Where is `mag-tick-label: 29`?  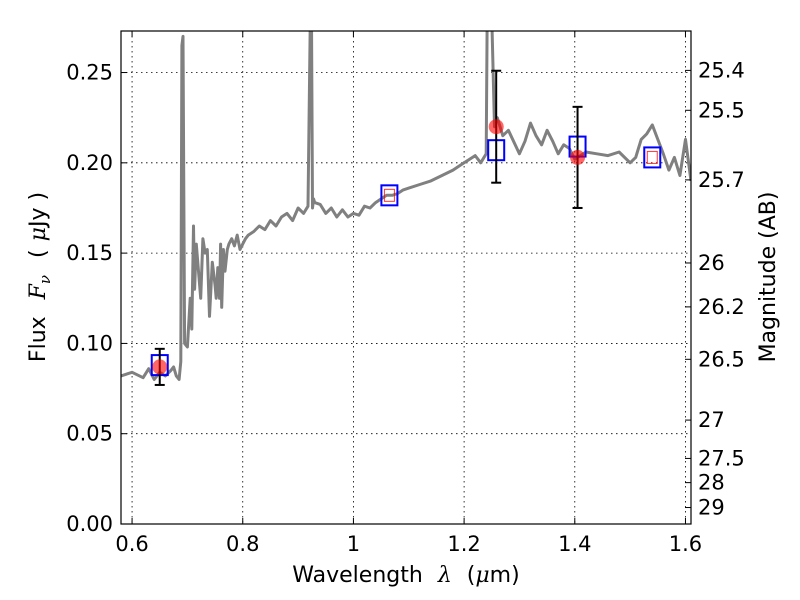 mag-tick-label: 29 is located at coordinates (711, 508).